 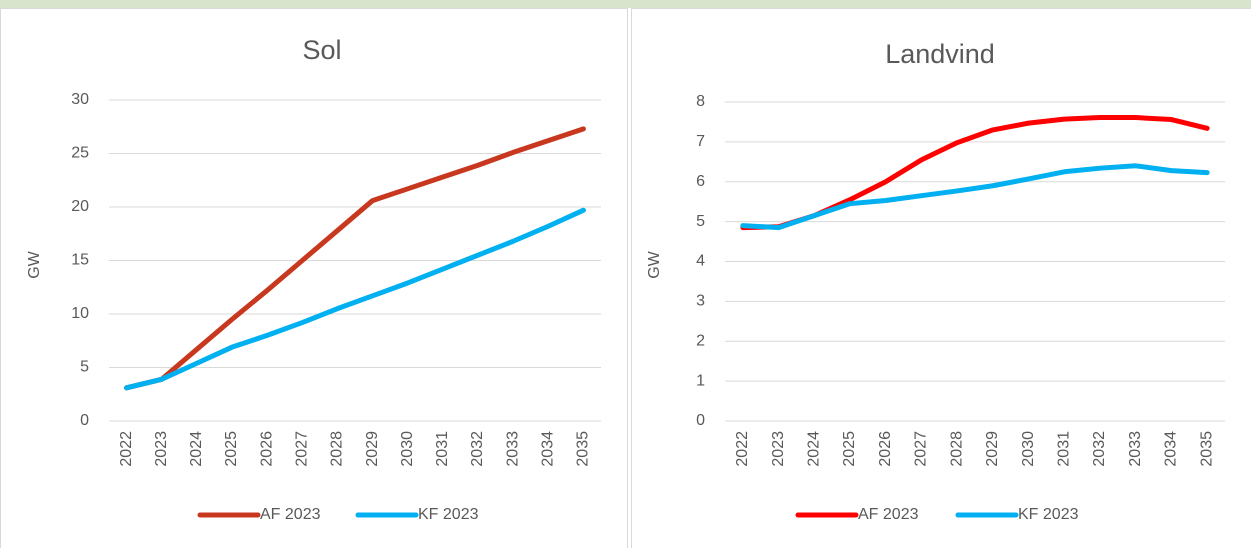 I want to click on y-tick-label: 25, so click(x=80, y=153).